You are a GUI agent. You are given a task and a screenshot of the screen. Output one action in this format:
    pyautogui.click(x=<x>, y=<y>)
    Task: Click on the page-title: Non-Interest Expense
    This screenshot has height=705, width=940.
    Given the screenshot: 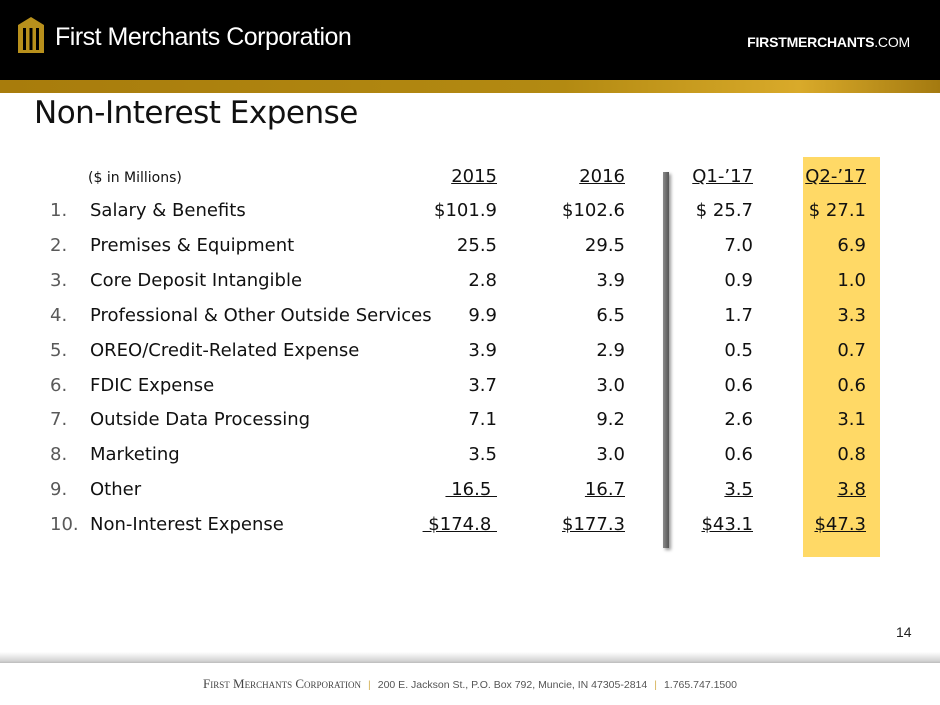 What is the action you would take?
    pyautogui.click(x=196, y=113)
    